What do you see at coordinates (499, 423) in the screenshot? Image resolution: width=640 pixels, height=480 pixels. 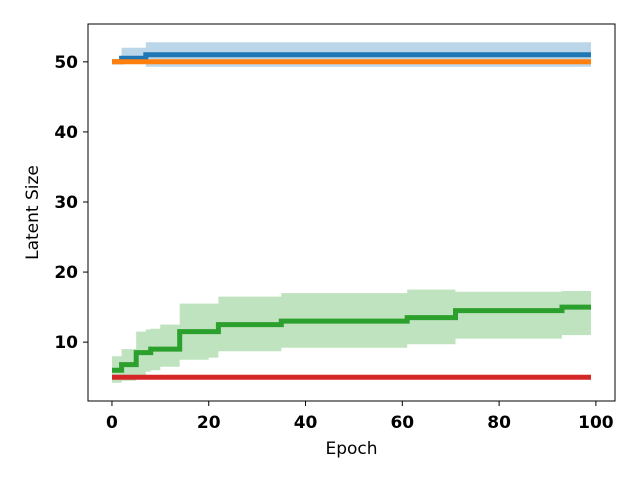 I see `x-tick-label: 80` at bounding box center [499, 423].